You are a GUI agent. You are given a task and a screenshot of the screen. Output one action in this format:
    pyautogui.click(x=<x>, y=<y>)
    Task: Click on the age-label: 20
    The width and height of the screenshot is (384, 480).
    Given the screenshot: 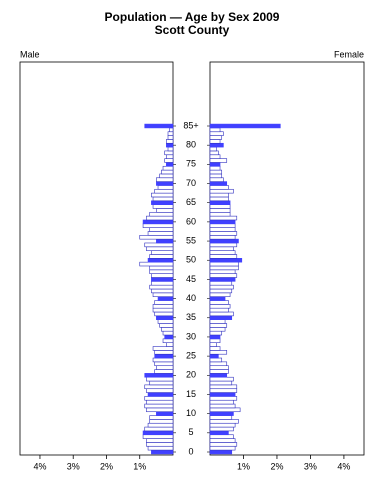 What is the action you would take?
    pyautogui.click(x=191, y=375)
    